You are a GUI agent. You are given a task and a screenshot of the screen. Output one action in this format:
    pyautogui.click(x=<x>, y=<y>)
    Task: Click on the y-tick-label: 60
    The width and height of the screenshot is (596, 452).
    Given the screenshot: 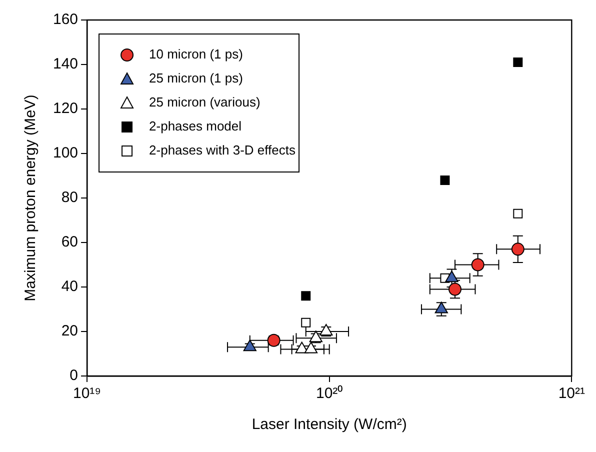 What is the action you would take?
    pyautogui.click(x=69, y=242)
    